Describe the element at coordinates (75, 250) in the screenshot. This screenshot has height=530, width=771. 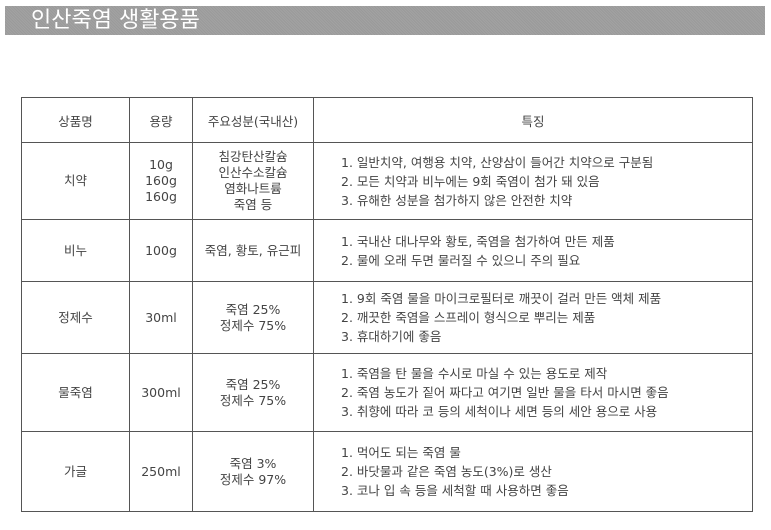
I see `product-name: 비누` at that location.